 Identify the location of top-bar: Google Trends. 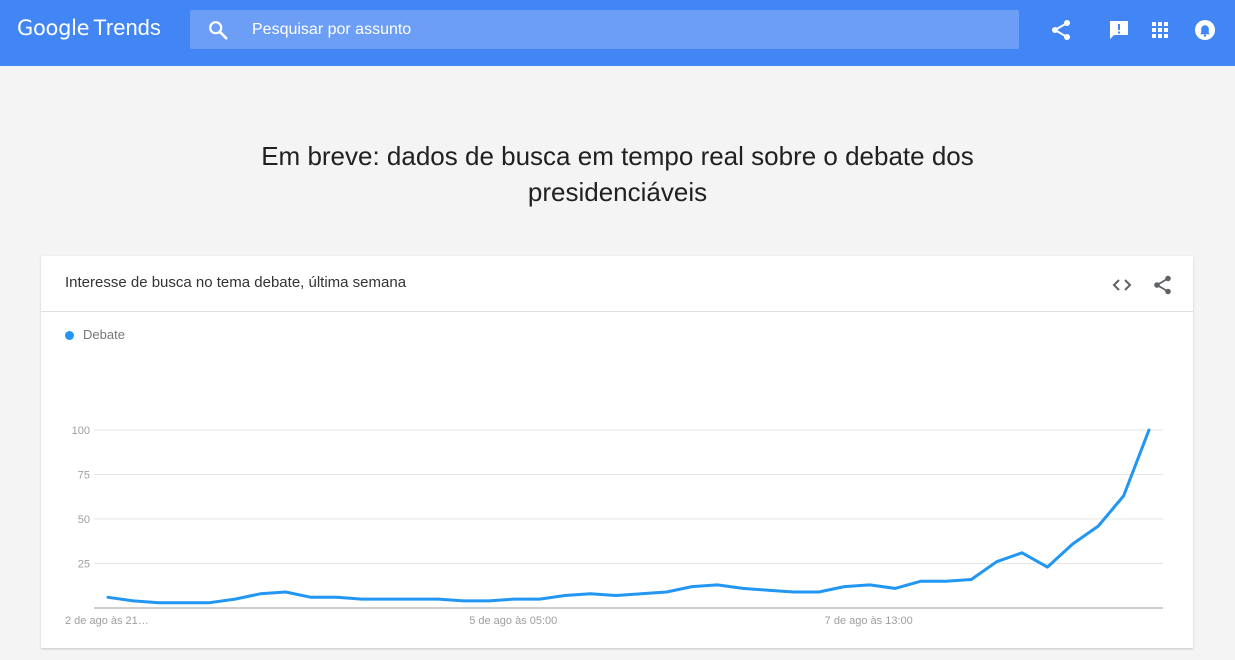
(617, 33).